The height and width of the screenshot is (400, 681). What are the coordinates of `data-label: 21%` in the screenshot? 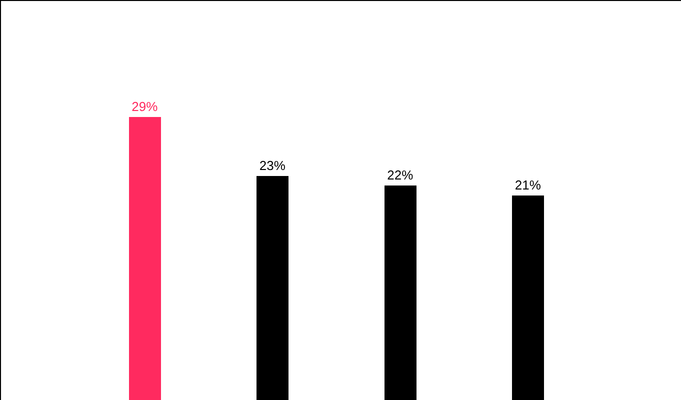 It's located at (528, 184).